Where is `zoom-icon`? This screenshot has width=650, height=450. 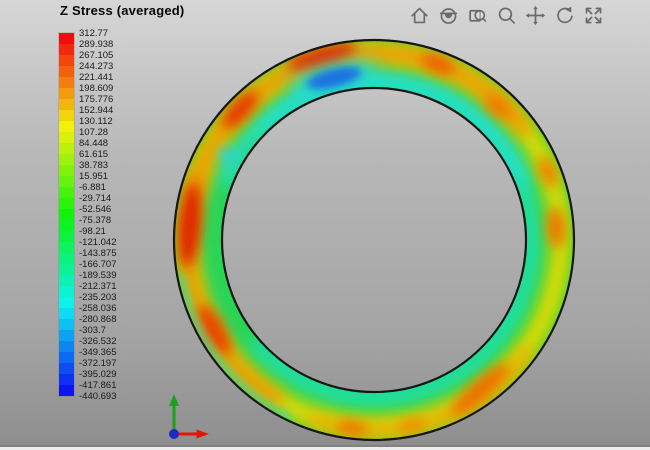
zoom-icon is located at coordinates (506, 15).